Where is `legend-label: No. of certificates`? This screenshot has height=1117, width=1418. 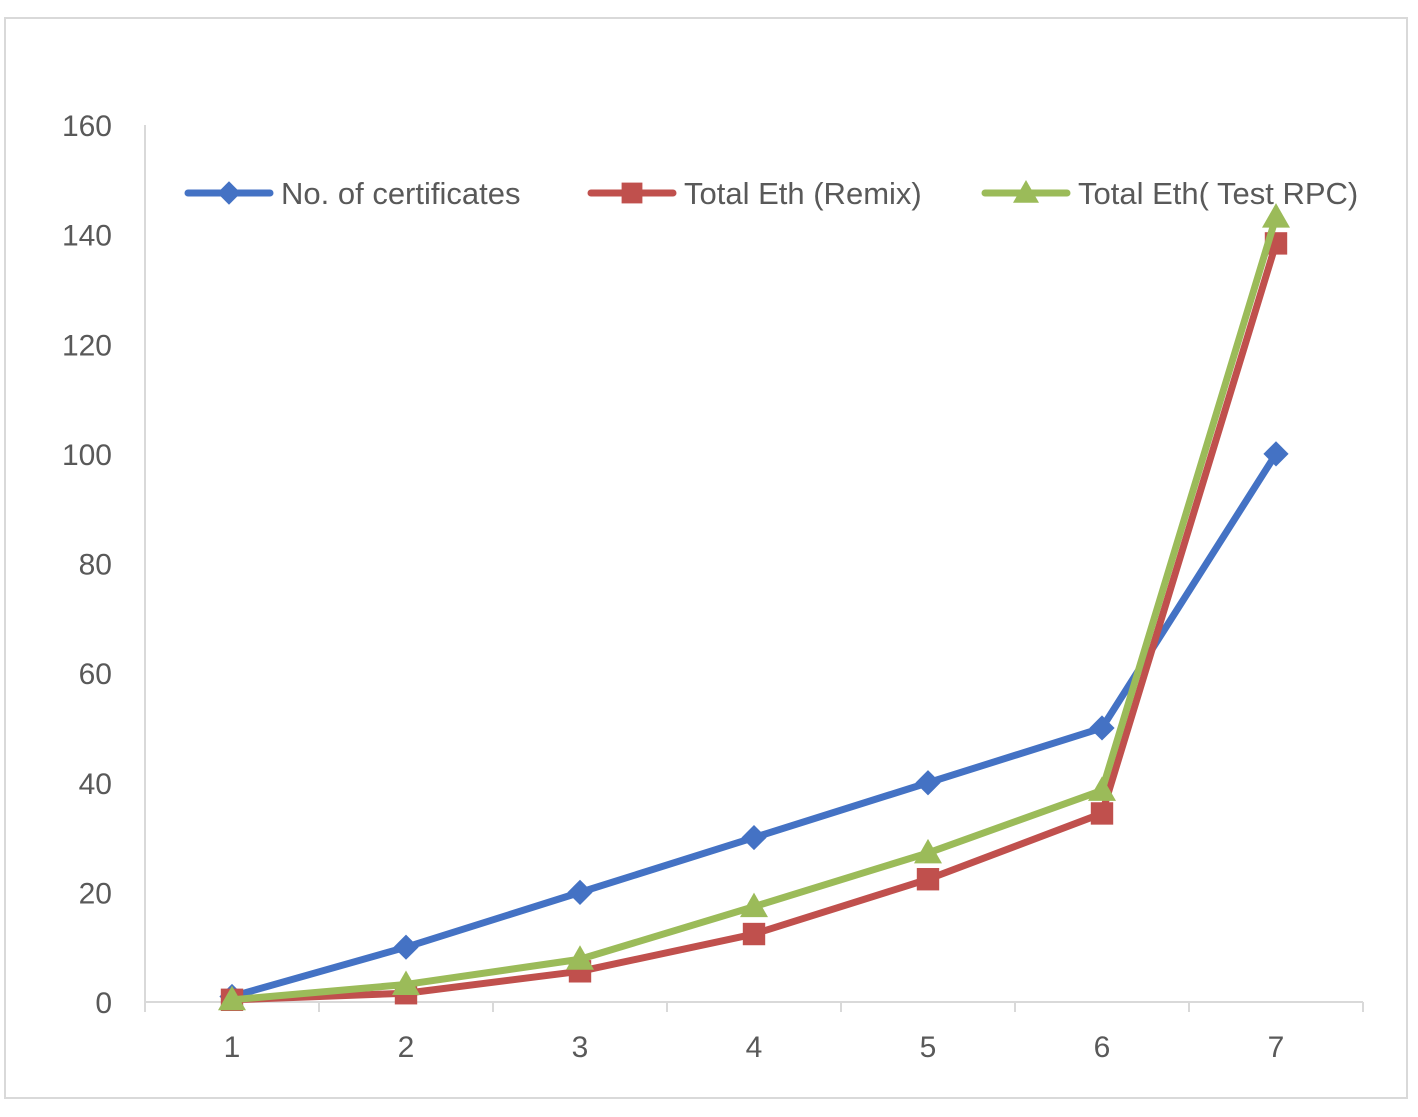
legend-label: No. of certificates is located at coordinates (400, 193).